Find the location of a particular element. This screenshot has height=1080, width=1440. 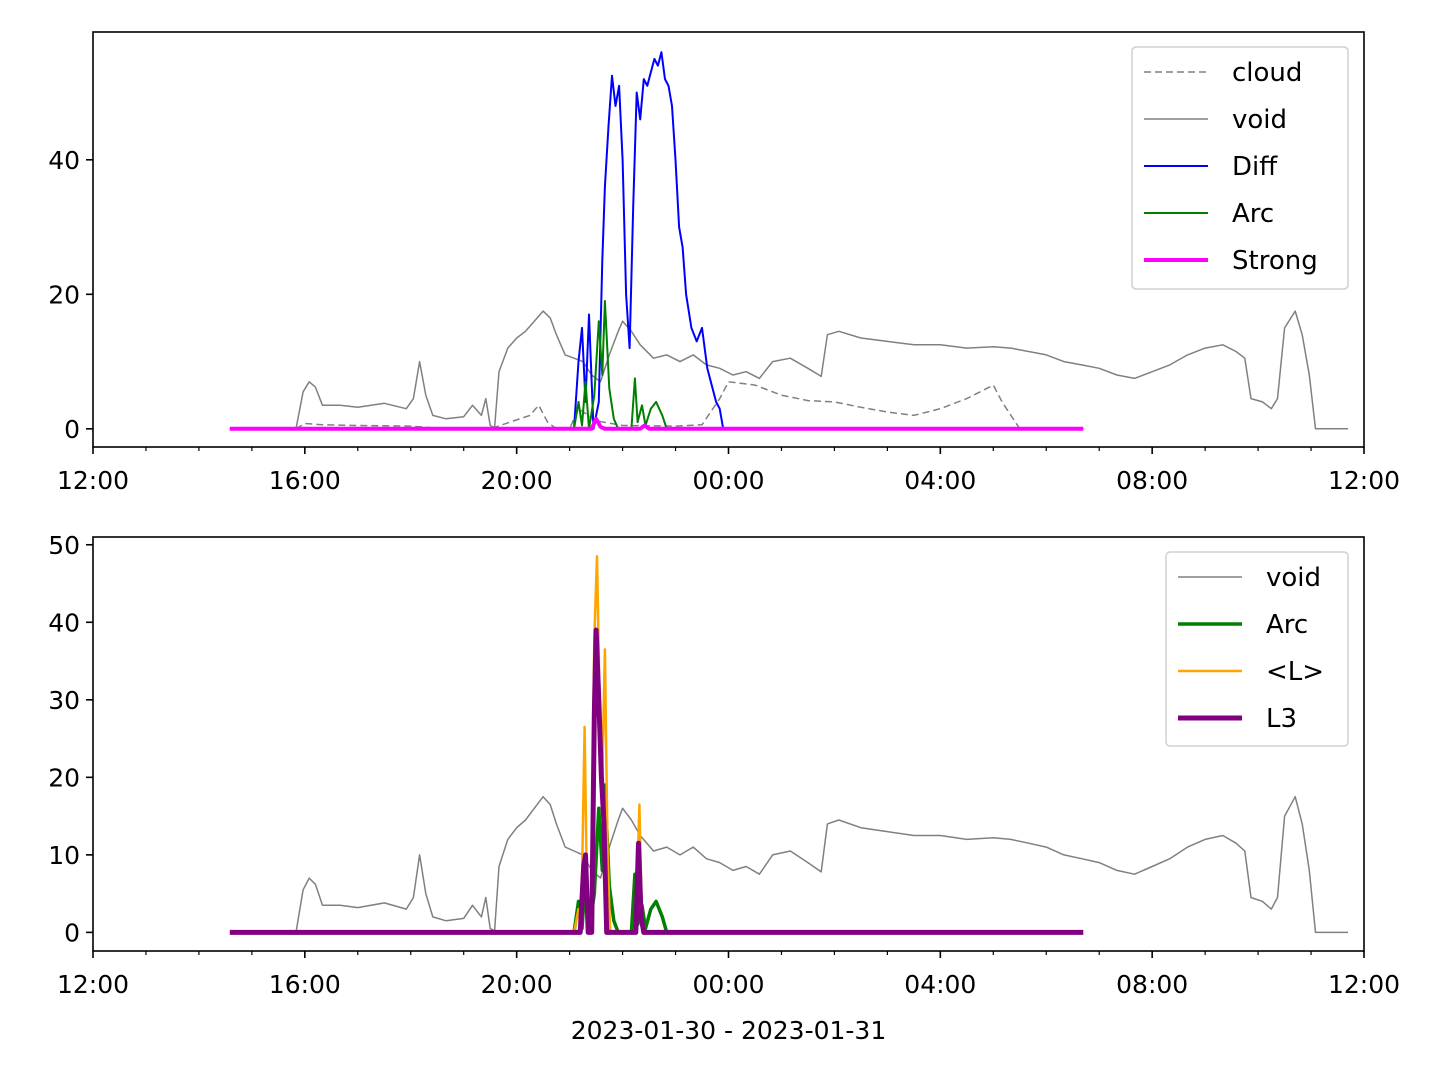

legend: void Arc <L> L3 is located at coordinates (1257, 649).